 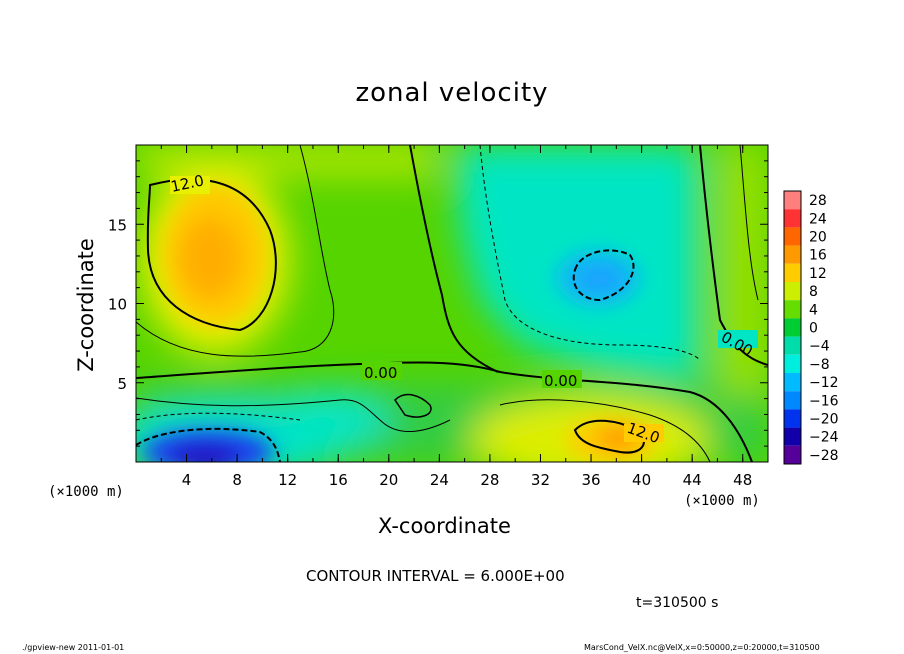 What do you see at coordinates (187, 480) in the screenshot?
I see `x-tick-label: 4` at bounding box center [187, 480].